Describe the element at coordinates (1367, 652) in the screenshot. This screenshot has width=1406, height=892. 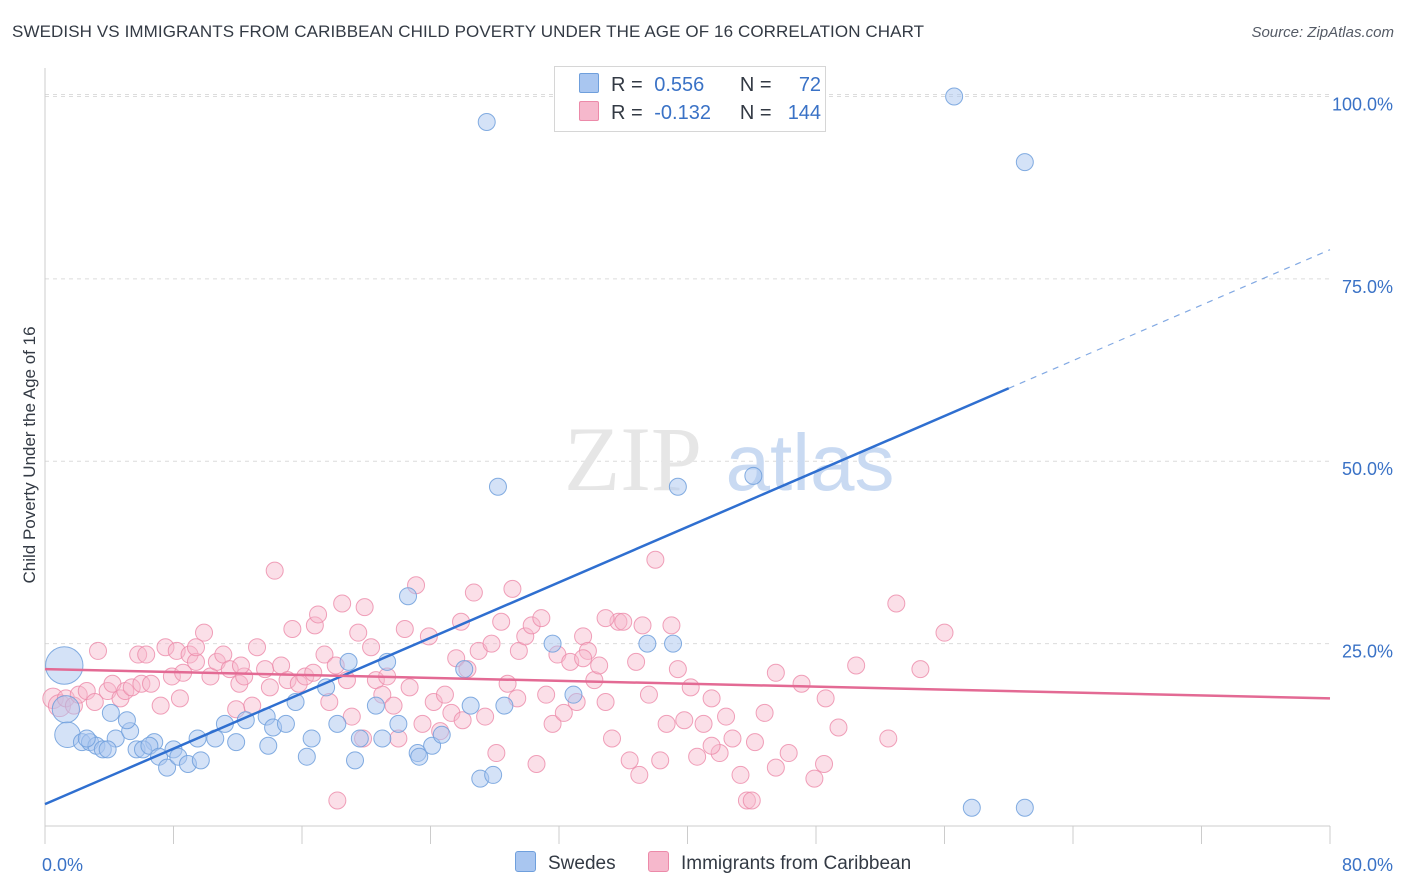
I see `y-tick-label: 25.0%` at that location.